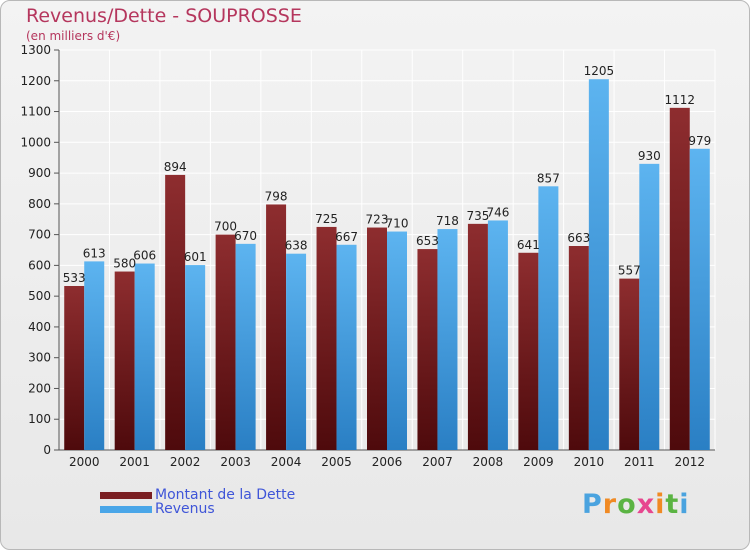 This screenshot has width=750, height=550. What do you see at coordinates (39, 327) in the screenshot?
I see `y-tick-label: 400` at bounding box center [39, 327].